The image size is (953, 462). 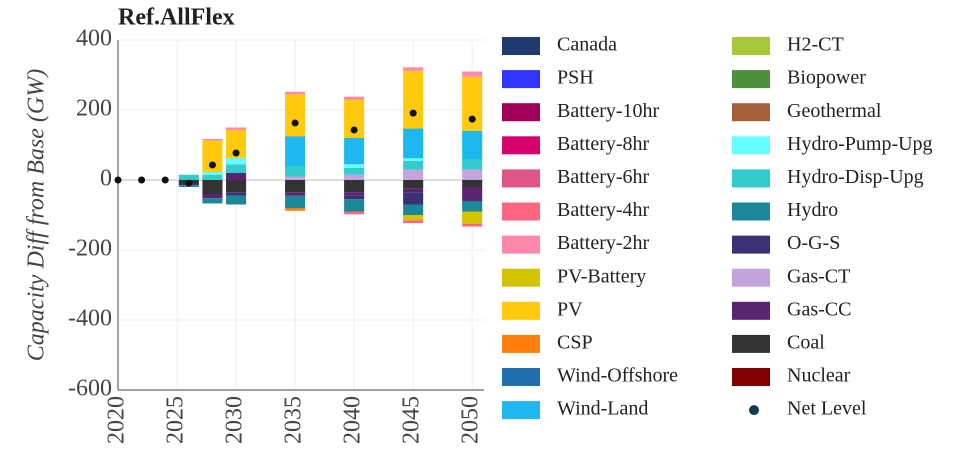 I want to click on legend-label: CSP, so click(x=575, y=342).